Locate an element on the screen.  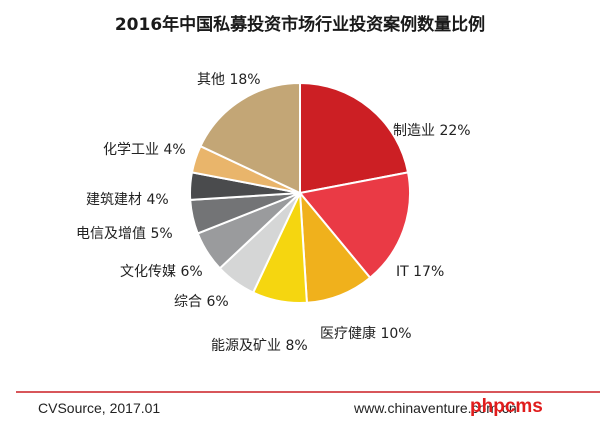
slice-label: 综合 6% is located at coordinates (201, 302).